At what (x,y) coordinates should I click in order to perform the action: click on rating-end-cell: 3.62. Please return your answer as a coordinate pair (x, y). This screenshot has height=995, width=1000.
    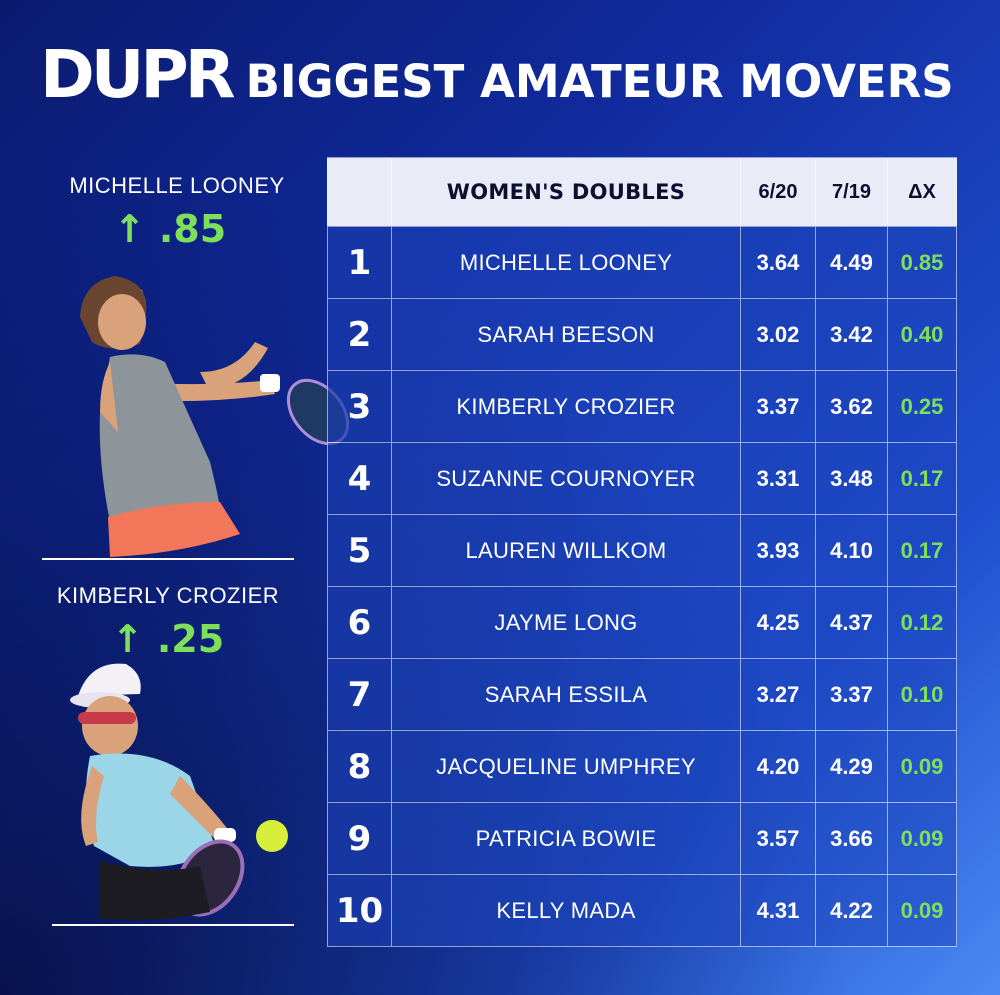
    Looking at the image, I should click on (851, 406).